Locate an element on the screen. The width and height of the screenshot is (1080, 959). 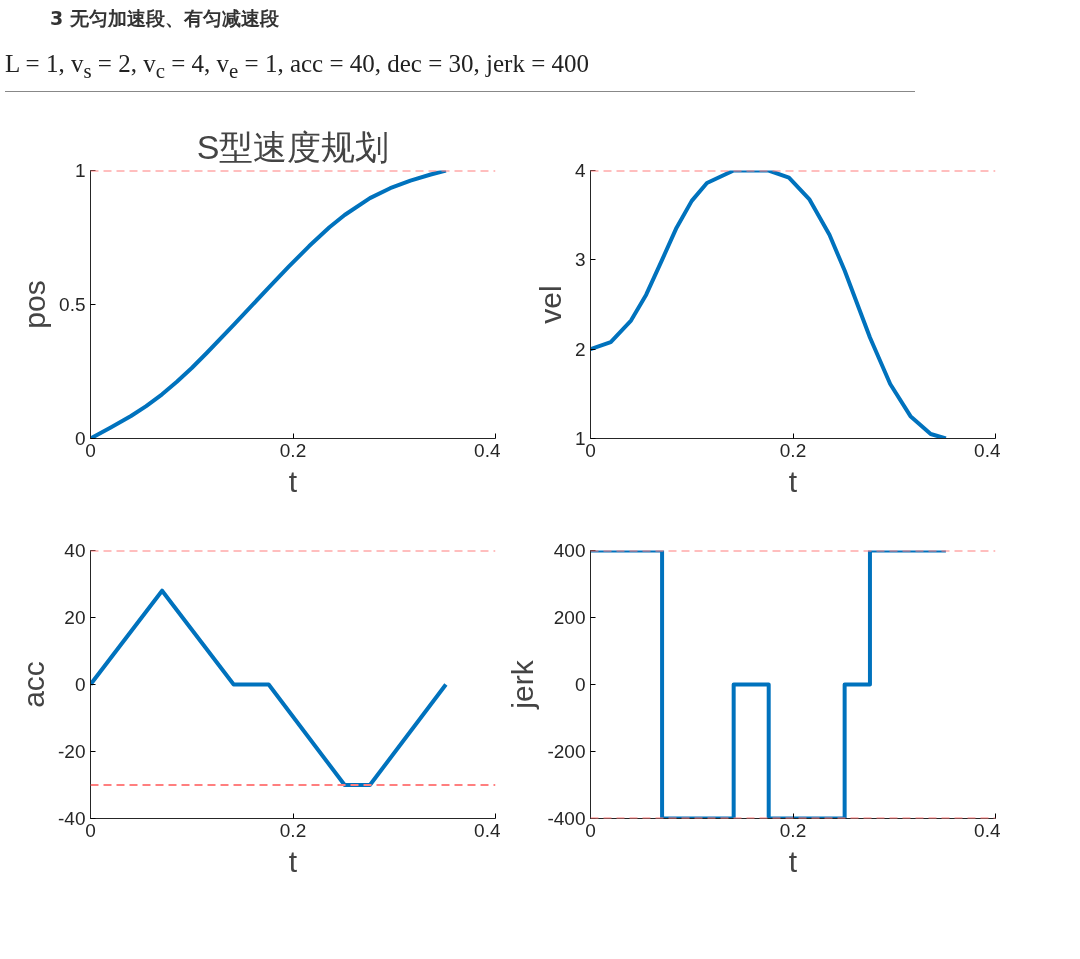
y-axis-title: jerk is located at coordinates (523, 684).